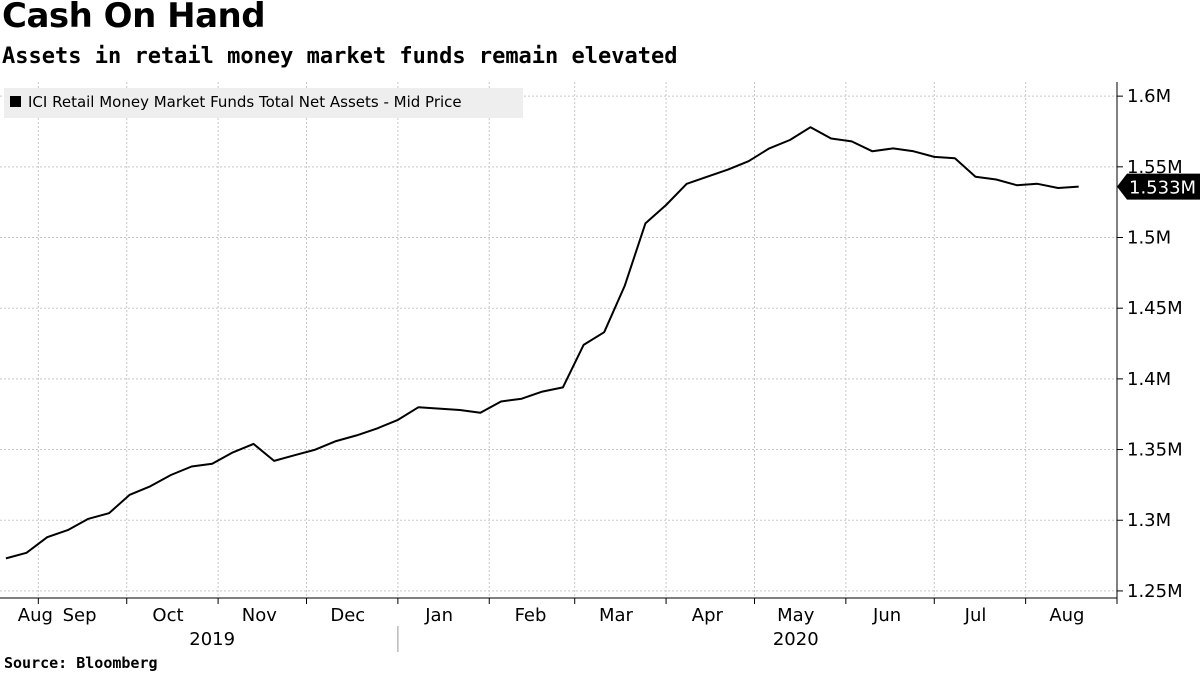  Describe the element at coordinates (15, 101) in the screenshot. I see `legend-swatch` at that location.